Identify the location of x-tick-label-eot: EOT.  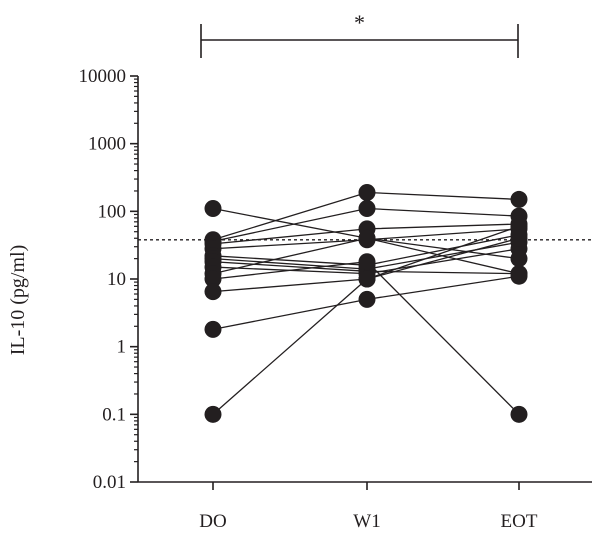
(519, 521).